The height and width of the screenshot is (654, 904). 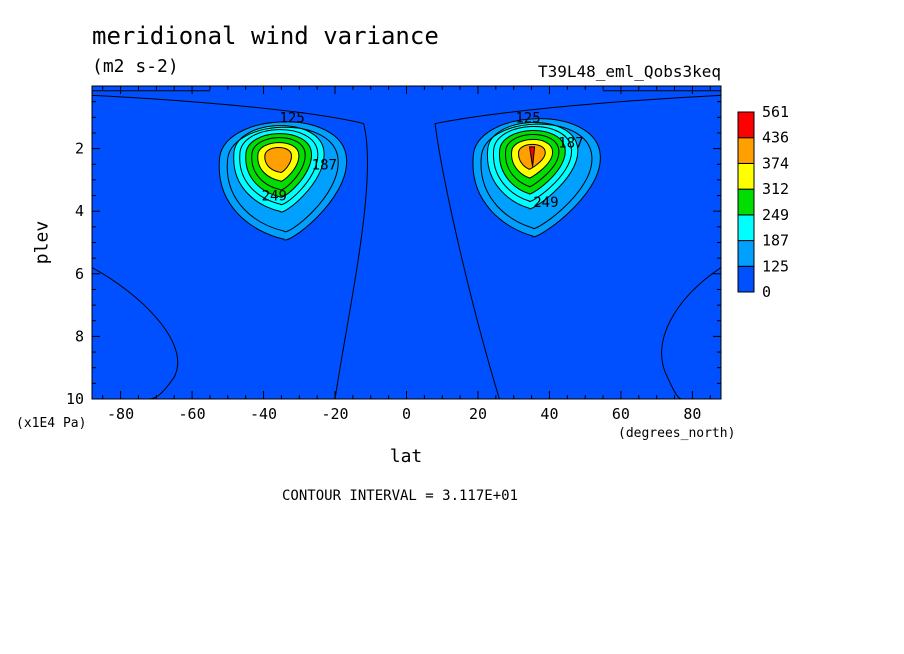 What do you see at coordinates (775, 241) in the screenshot?
I see `legend-label: 187` at bounding box center [775, 241].